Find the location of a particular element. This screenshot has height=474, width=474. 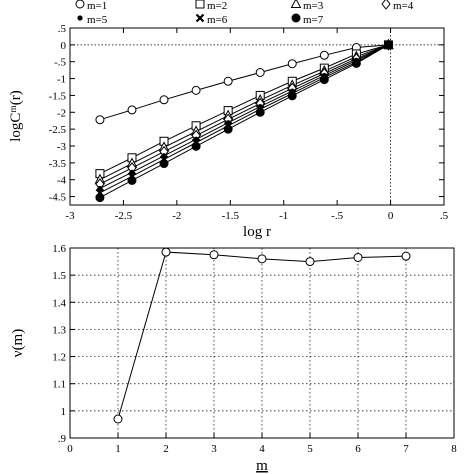

bottom-y-axis-title: ν(m) is located at coordinates (18, 343).